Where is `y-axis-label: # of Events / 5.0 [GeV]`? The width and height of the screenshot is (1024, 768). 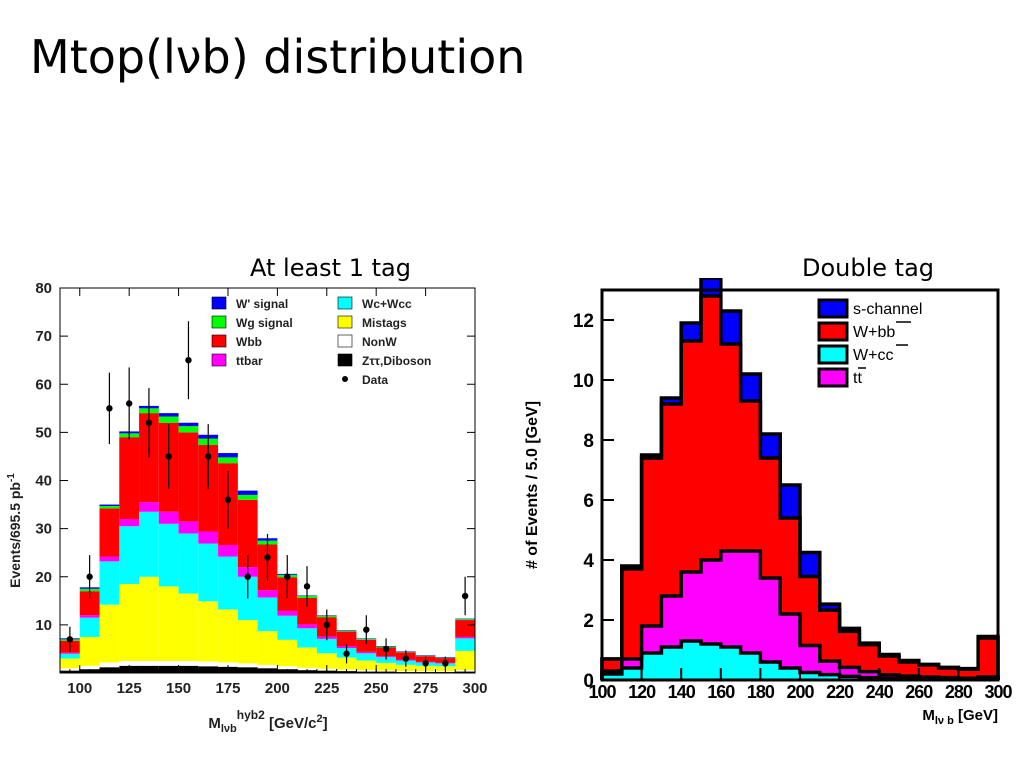
y-axis-label: # of Events / 5.0 [GeV] is located at coordinates (532, 485).